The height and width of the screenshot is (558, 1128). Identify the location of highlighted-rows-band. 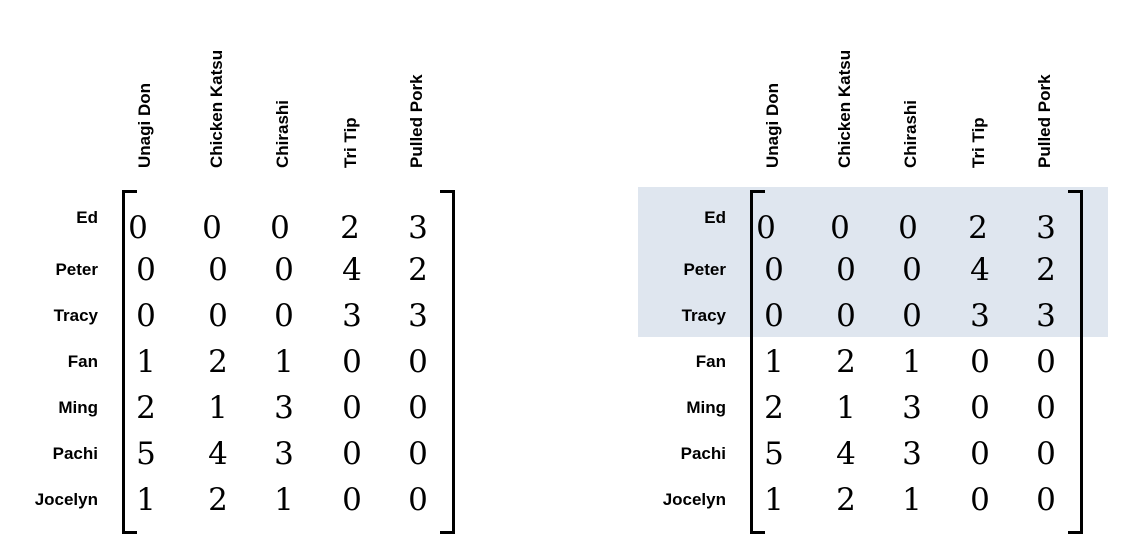
(873, 262).